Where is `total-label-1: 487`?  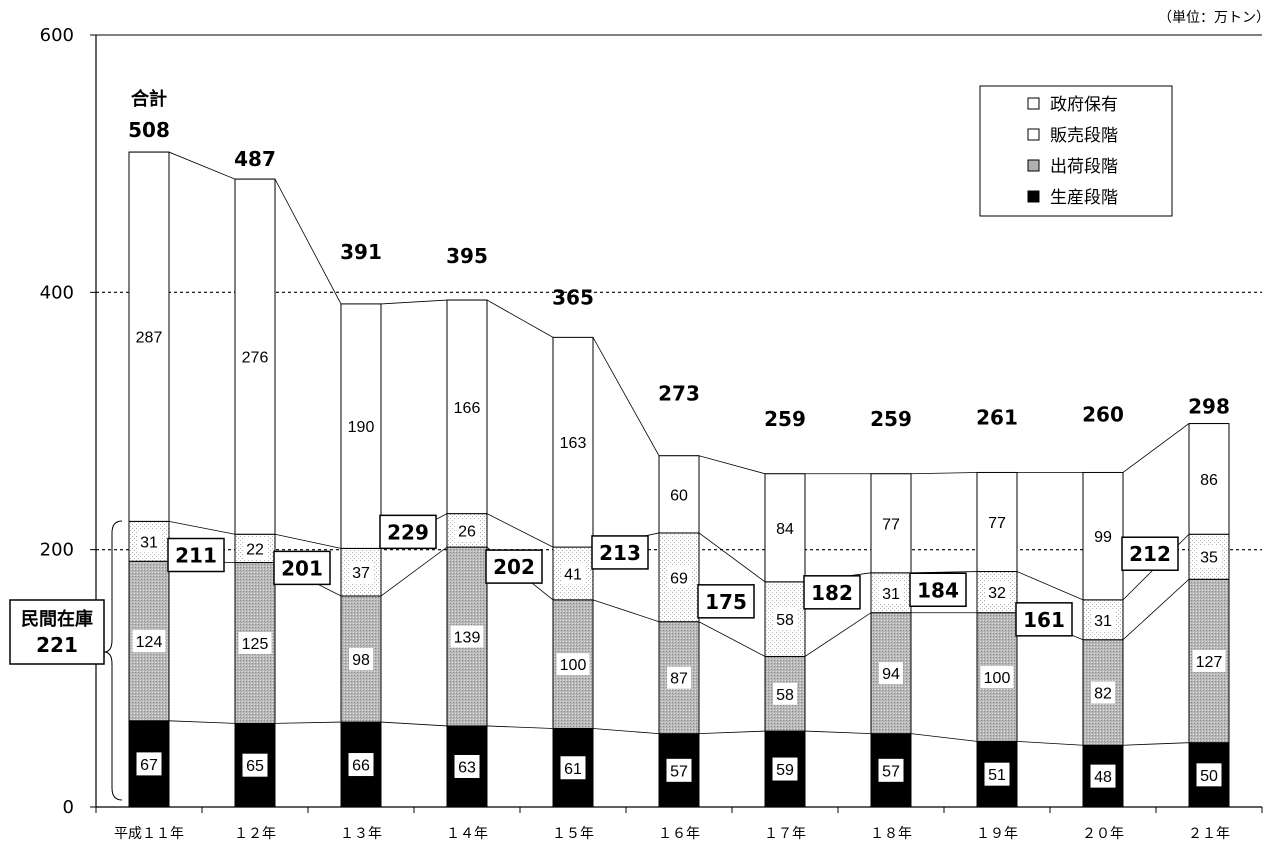 total-label-1: 487 is located at coordinates (255, 159).